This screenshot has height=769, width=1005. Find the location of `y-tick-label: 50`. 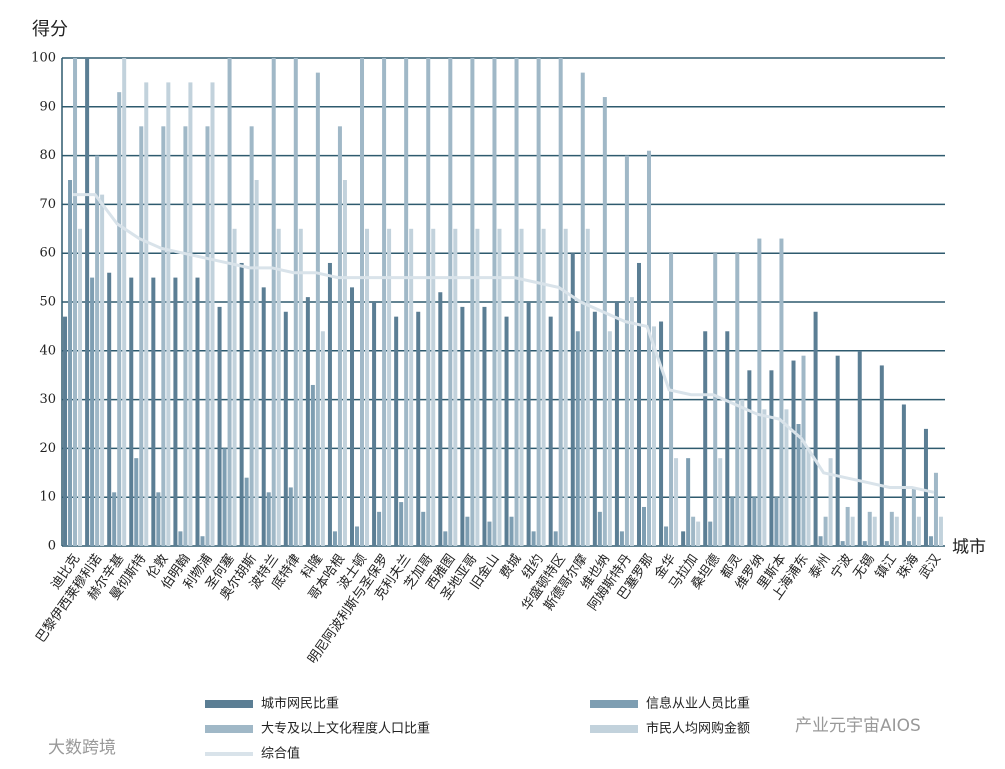

y-tick-label: 50 is located at coordinates (47, 302).